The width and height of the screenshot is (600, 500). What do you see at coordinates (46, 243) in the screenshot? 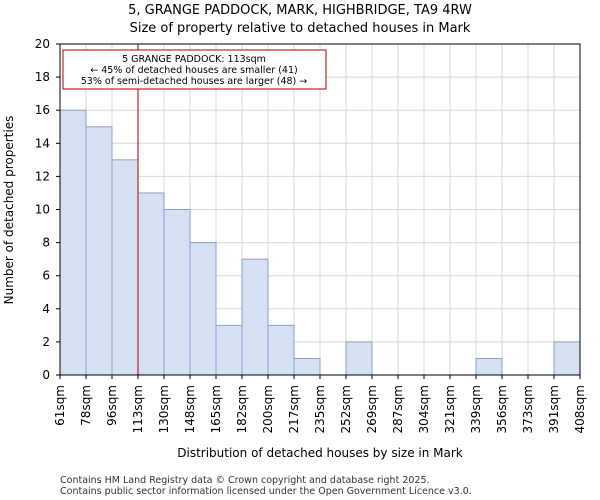
I see `y-tick-label-8: 8` at bounding box center [46, 243].